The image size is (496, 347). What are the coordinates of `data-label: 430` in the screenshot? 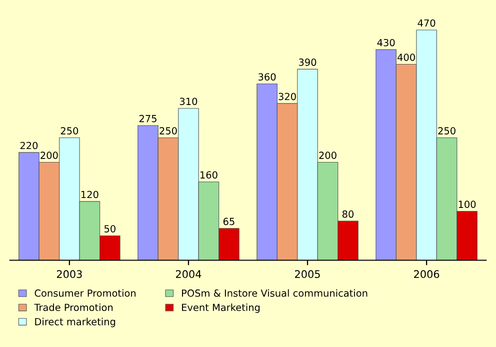 It's located at (386, 42).